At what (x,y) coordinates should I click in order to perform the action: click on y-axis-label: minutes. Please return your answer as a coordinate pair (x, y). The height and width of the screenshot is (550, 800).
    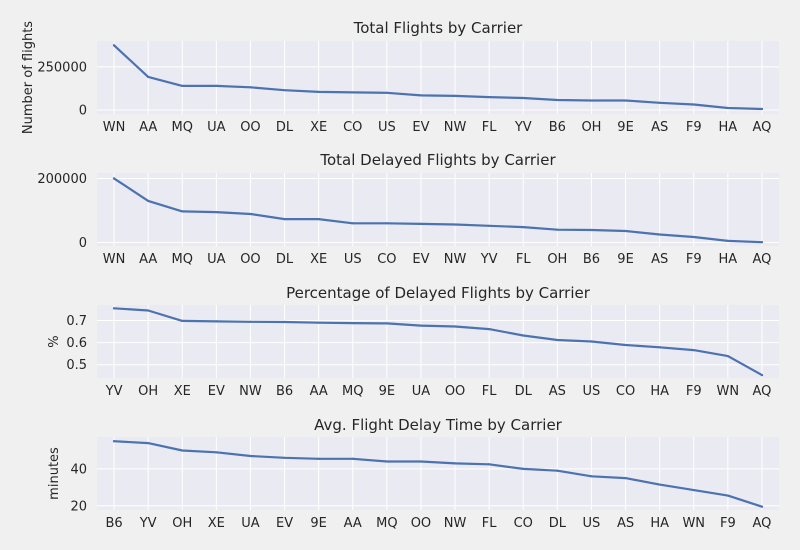
    Looking at the image, I should click on (54, 473).